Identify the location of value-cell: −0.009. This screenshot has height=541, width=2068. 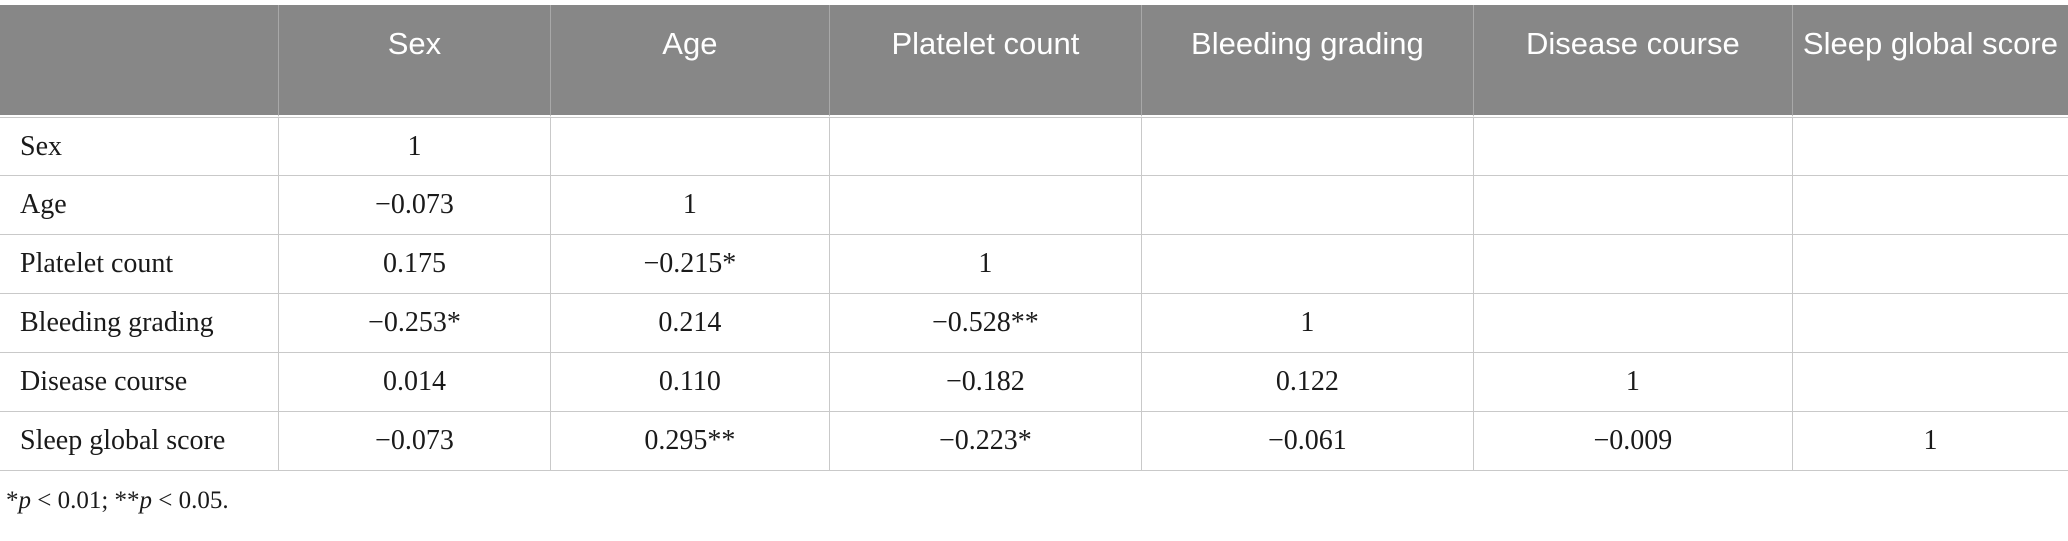
(1633, 441).